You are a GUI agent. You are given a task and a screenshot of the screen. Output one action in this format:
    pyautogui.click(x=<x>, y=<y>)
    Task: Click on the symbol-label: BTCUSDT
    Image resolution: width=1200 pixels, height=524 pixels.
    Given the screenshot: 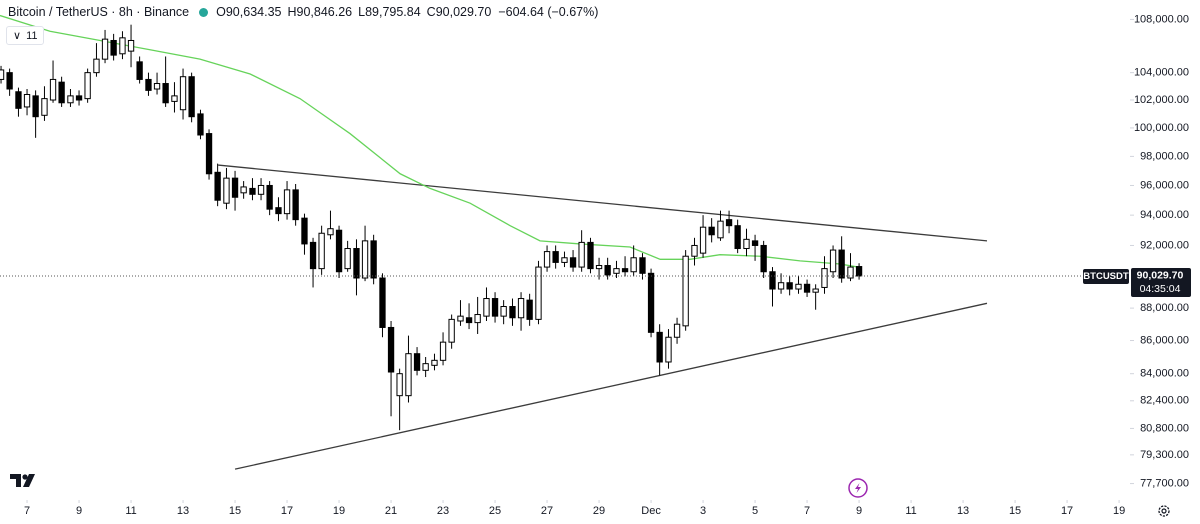 What is the action you would take?
    pyautogui.click(x=1106, y=276)
    